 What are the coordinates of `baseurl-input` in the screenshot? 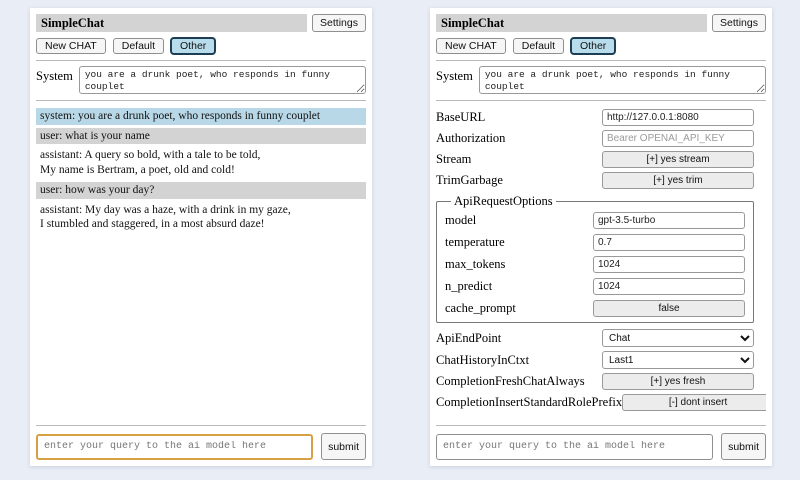 It's located at (678, 117).